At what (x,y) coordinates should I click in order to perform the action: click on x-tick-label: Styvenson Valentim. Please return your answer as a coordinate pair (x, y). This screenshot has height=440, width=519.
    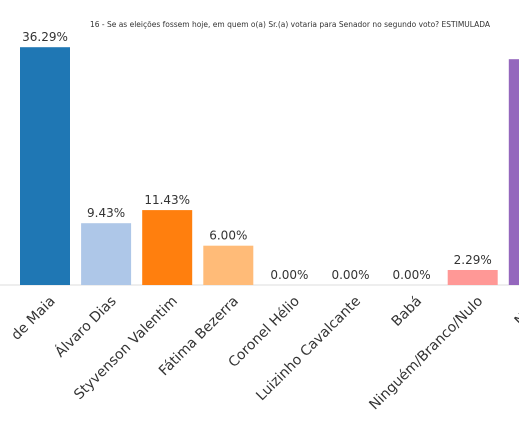
    Looking at the image, I should click on (126, 348).